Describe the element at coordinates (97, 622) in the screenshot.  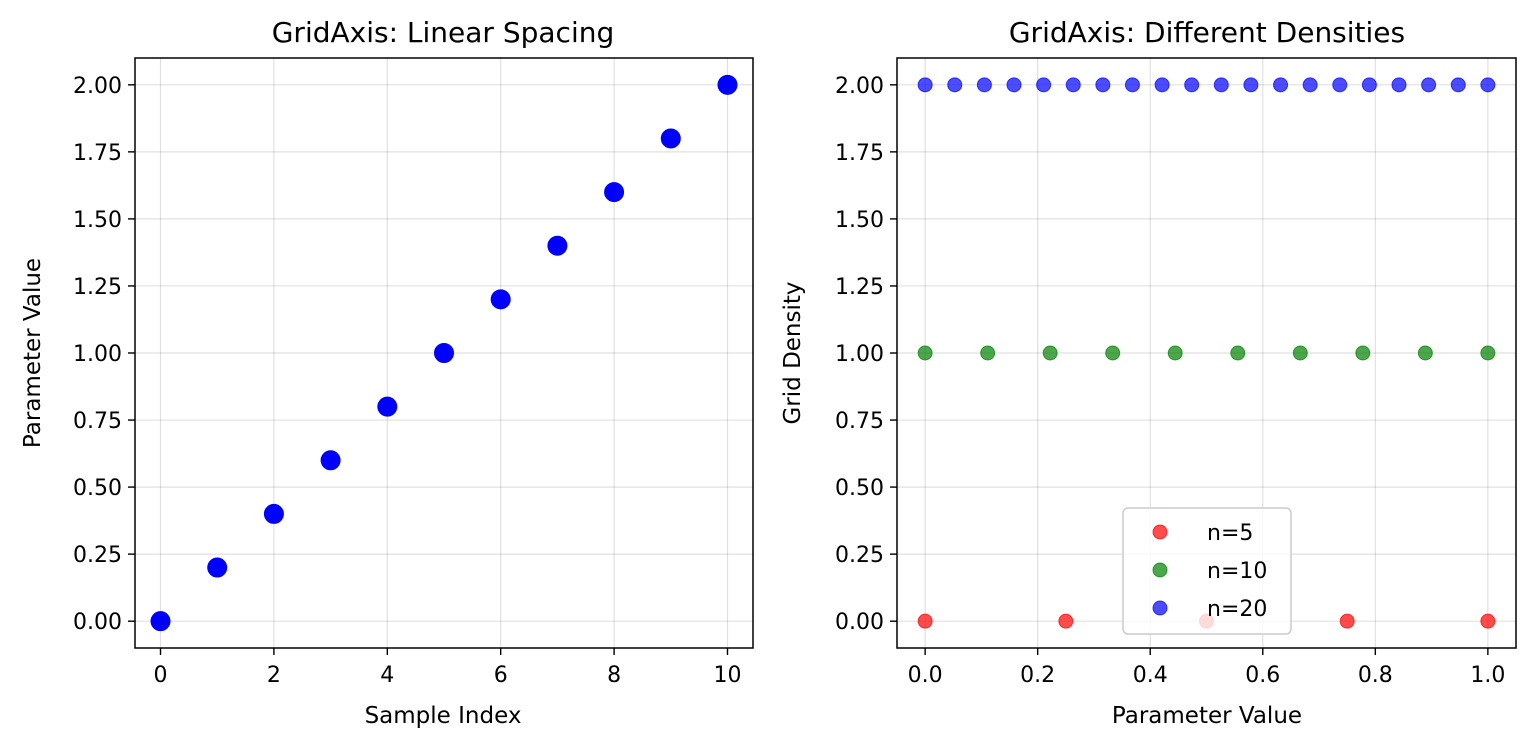
I see `linear-spacing-ytick-label-0: 0.00` at that location.